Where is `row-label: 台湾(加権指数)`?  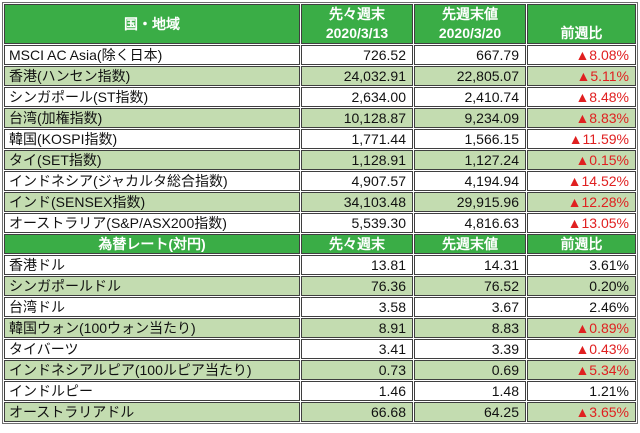 row-label: 台湾(加権指数) is located at coordinates (152, 118).